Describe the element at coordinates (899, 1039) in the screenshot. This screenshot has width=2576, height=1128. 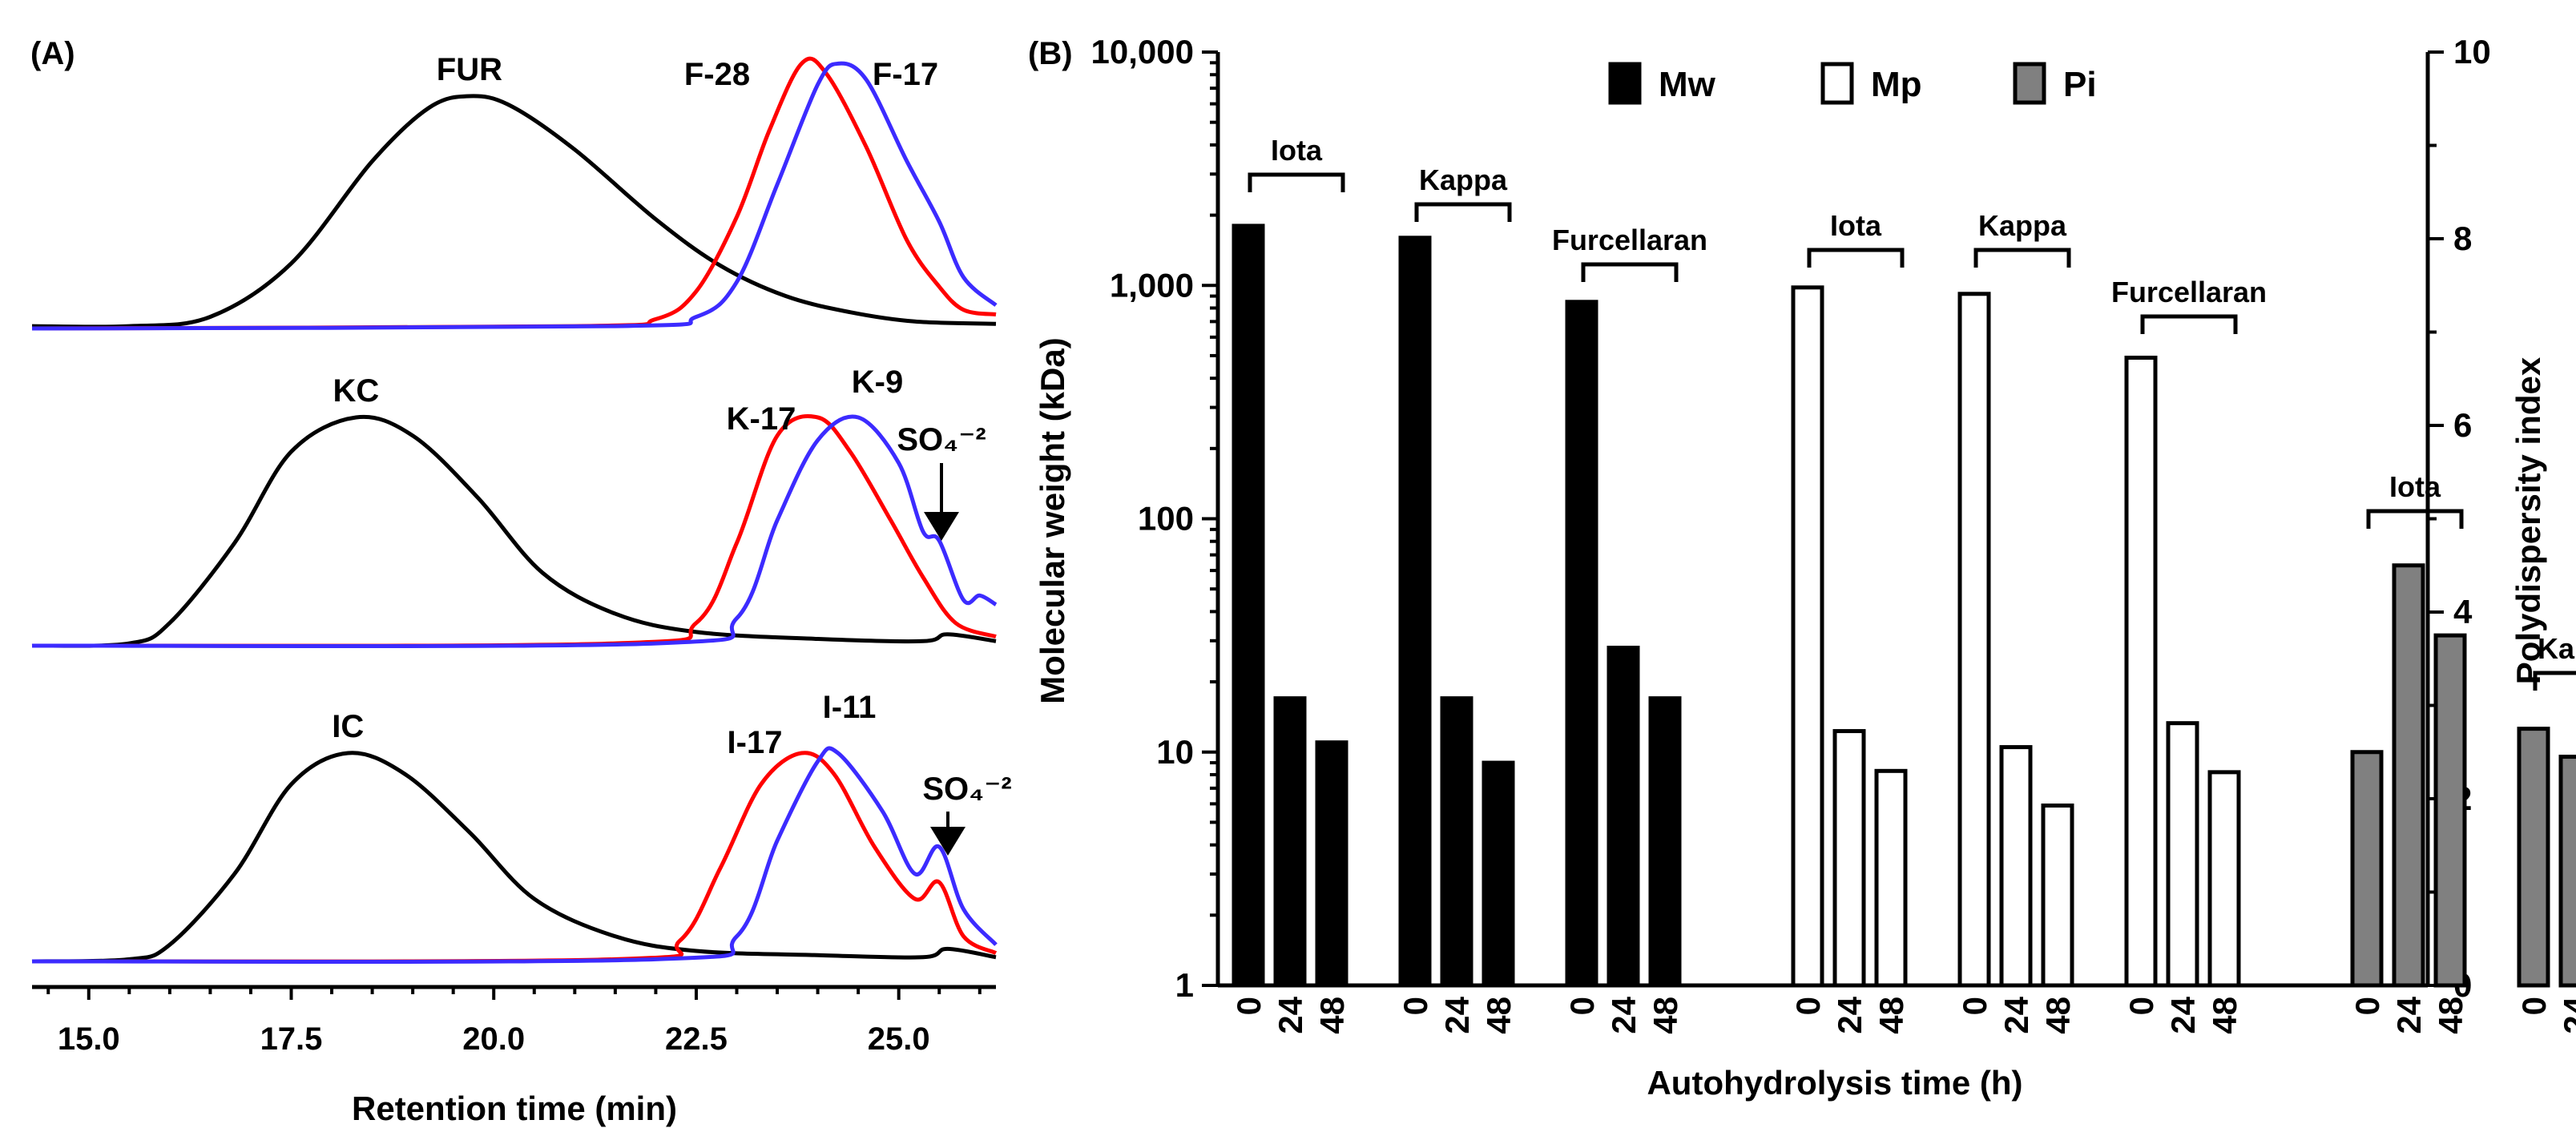
I see `x-tick-label: 25.0` at that location.